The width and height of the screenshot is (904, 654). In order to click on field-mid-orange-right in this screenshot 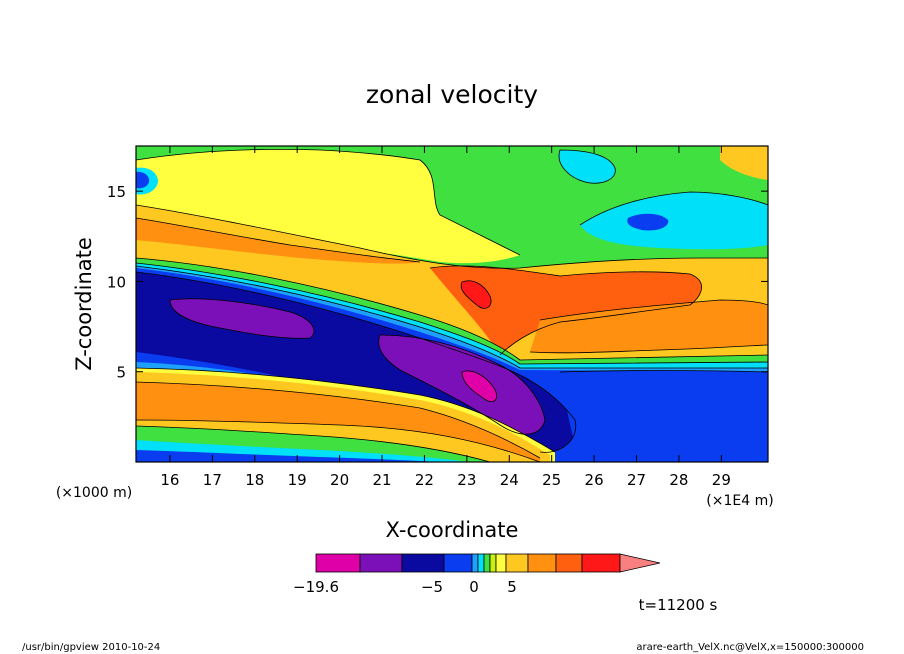, I will do `click(649, 327)`.